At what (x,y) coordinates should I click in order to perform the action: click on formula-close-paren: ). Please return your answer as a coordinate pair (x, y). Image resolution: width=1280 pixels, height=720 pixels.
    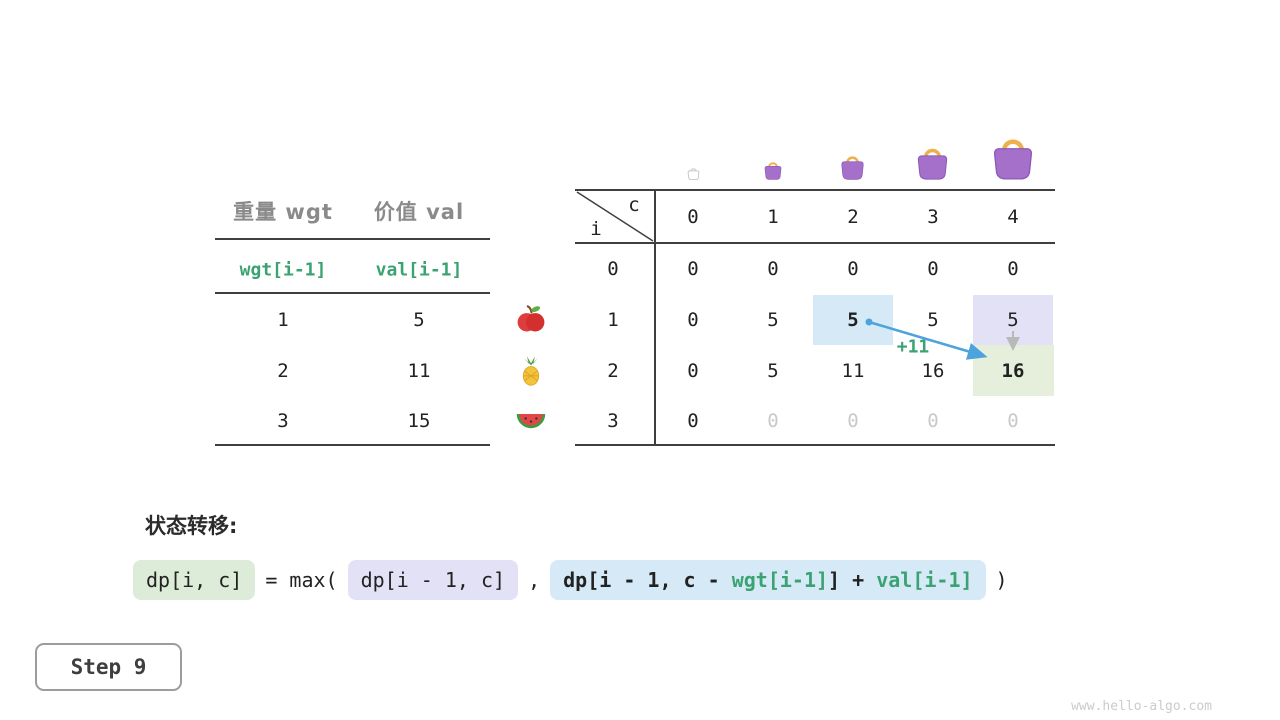
    Looking at the image, I should click on (1001, 580).